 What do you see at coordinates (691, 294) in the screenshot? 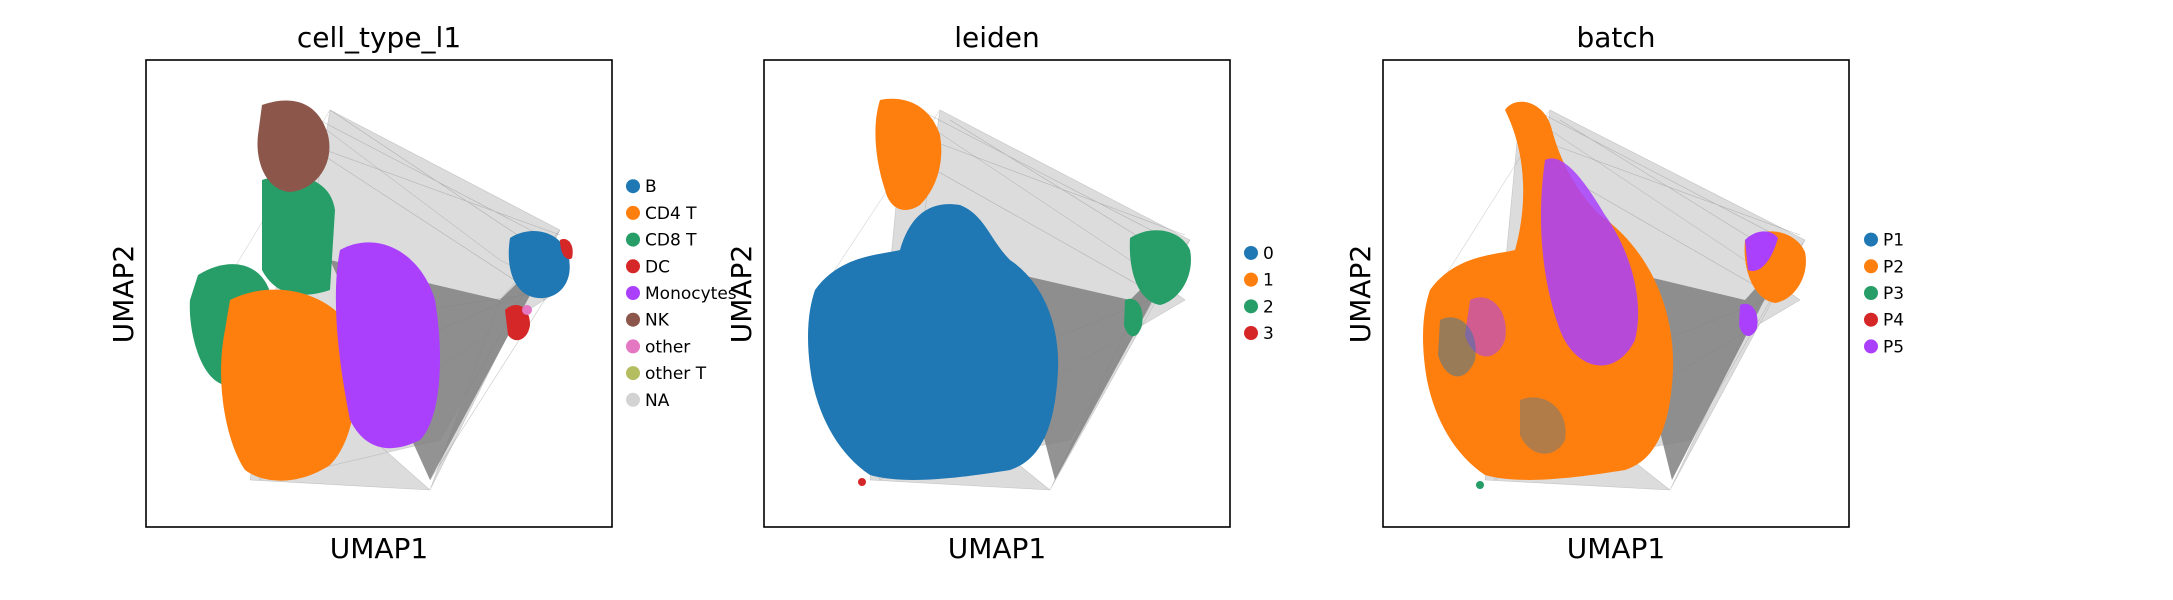
I see `legend-label: Monocytes` at bounding box center [691, 294].